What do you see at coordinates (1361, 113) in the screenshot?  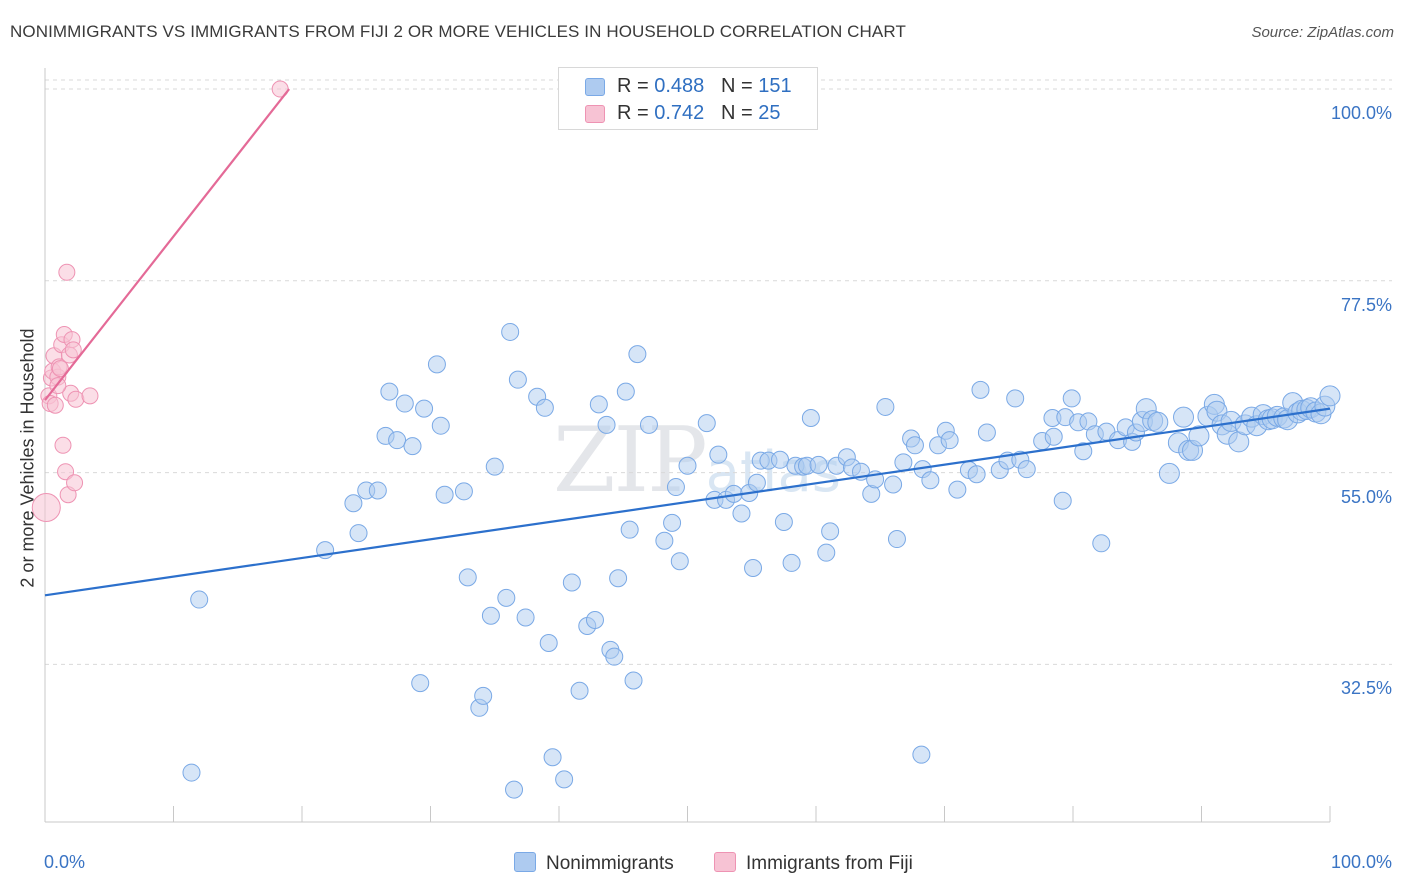 I see `y-tick-label: 100.0%` at bounding box center [1361, 113].